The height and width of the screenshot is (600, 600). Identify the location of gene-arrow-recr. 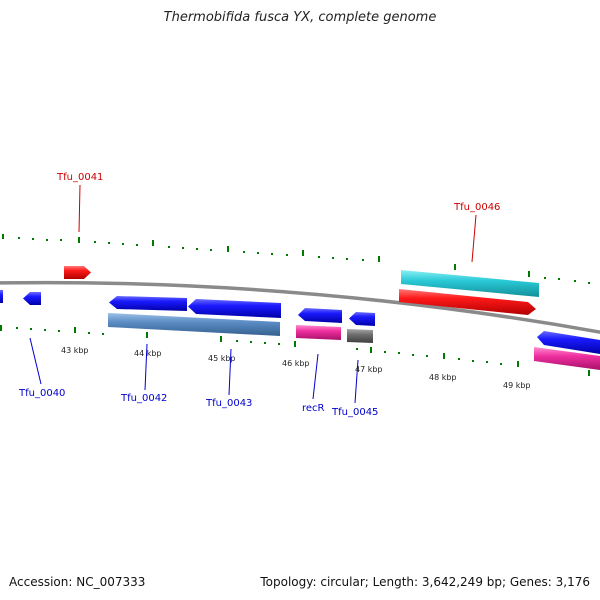
(320, 315).